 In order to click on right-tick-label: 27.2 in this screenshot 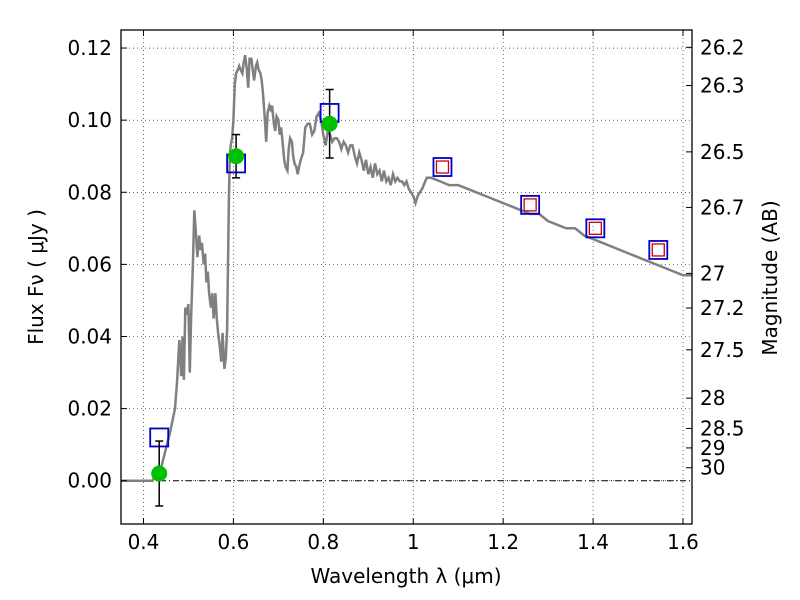, I will do `click(722, 308)`.